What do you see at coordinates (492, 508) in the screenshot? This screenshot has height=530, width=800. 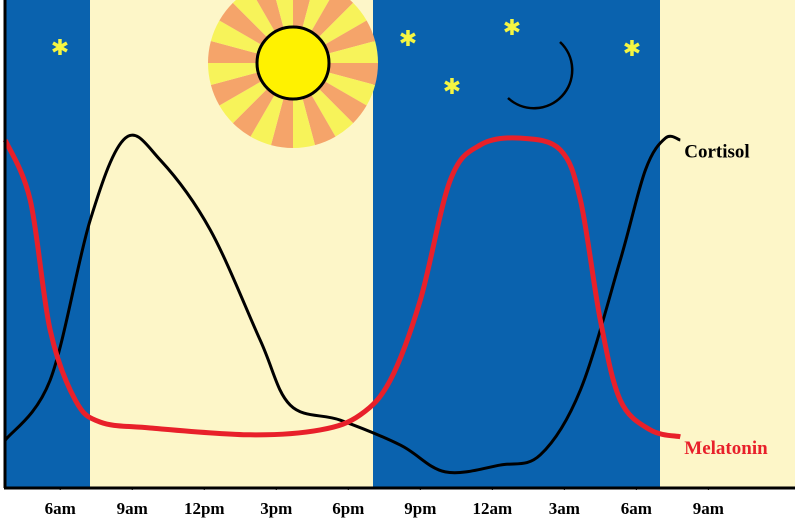 I see `x-tick-label: 12am` at bounding box center [492, 508].